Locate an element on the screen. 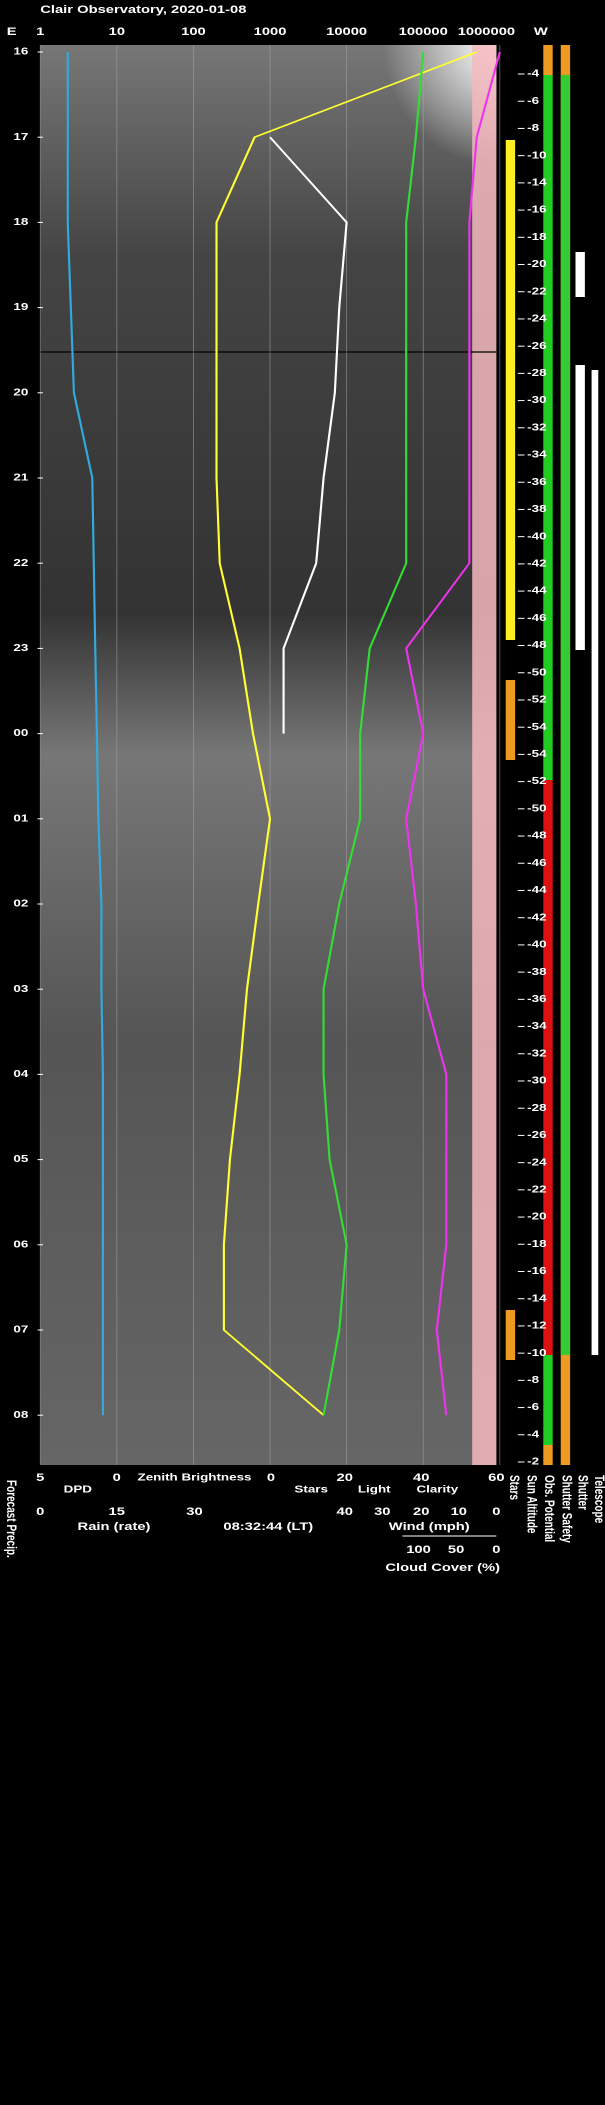  sun-altitude-label: -12 is located at coordinates (537, 1325).